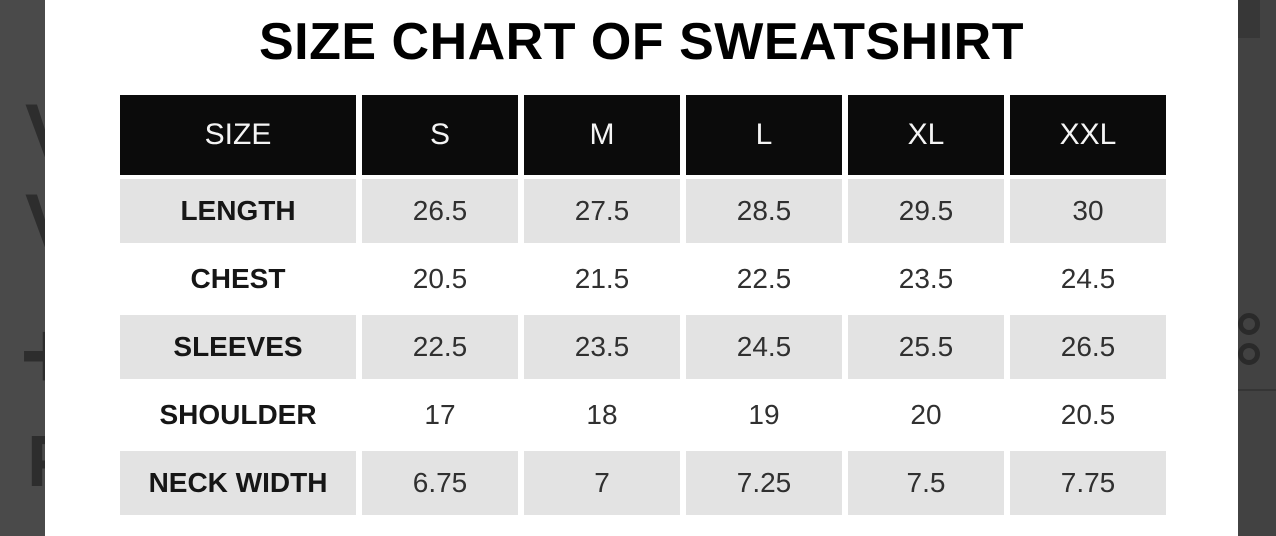  What do you see at coordinates (926, 135) in the screenshot?
I see `column-header-xl: XL` at bounding box center [926, 135].